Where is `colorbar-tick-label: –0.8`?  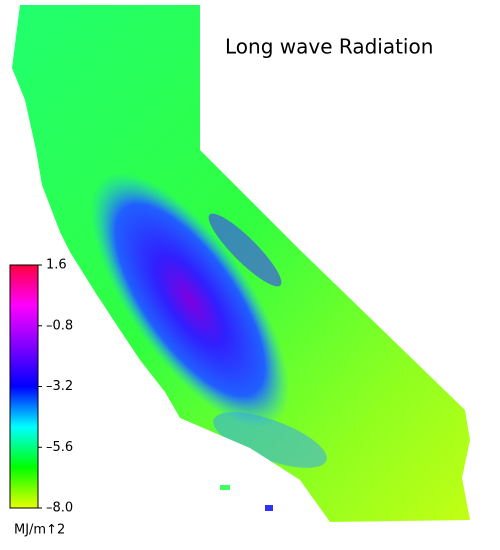 colorbar-tick-label: –0.8 is located at coordinates (59, 325).